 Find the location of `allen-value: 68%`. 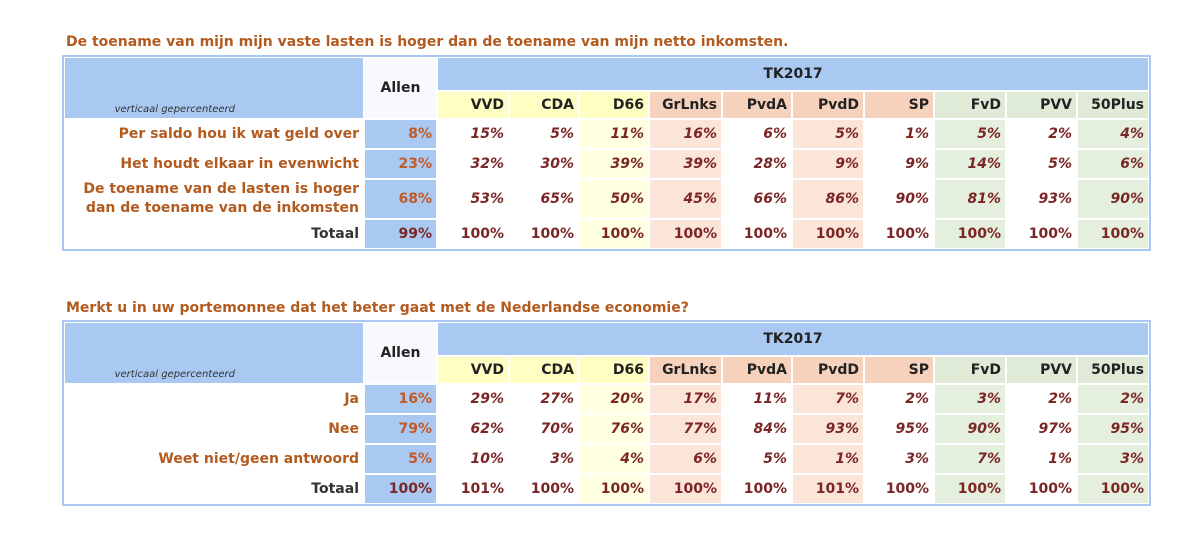

allen-value: 68% is located at coordinates (400, 199).